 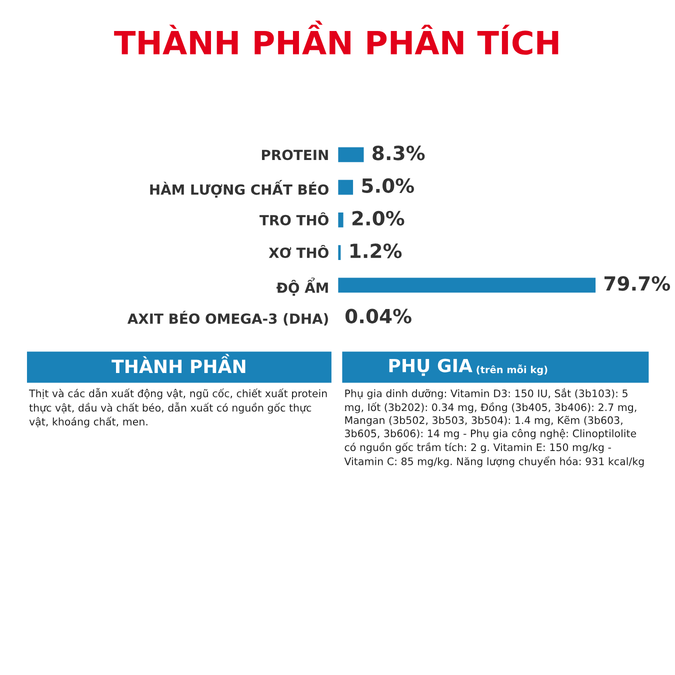 What do you see at coordinates (239, 189) in the screenshot?
I see `y-tick-label: HÀM LƯỢNG CHẤT BÉO` at bounding box center [239, 189].